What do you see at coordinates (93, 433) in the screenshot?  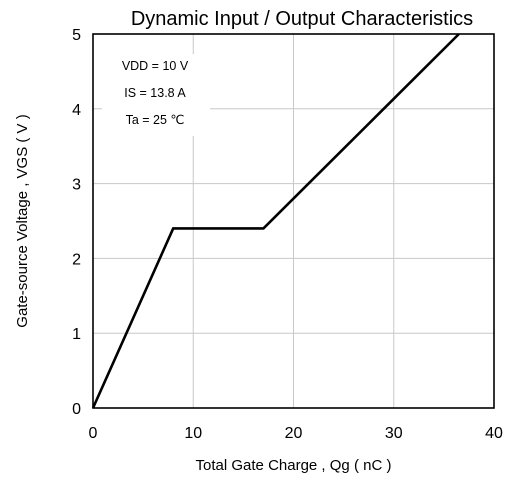 I see `x-tick-label: 0` at bounding box center [93, 433].